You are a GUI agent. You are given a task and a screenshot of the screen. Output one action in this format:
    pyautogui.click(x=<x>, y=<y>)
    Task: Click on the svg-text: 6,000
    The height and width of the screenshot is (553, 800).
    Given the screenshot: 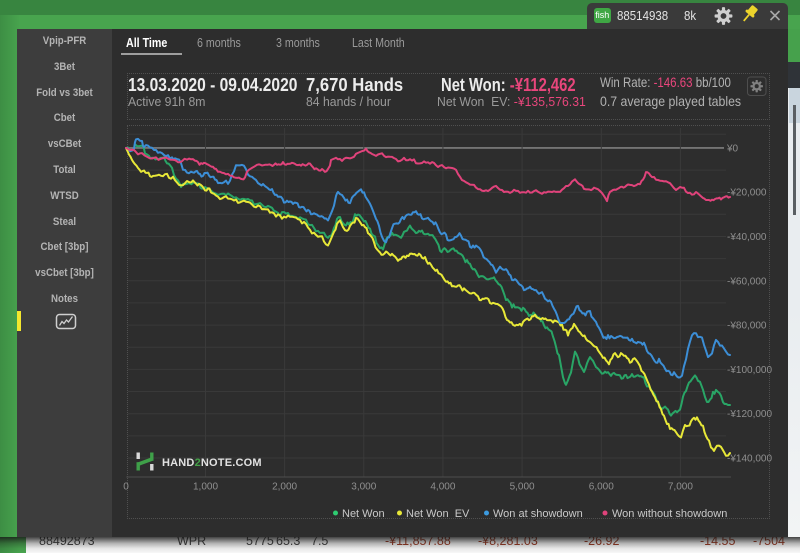 What is the action you would take?
    pyautogui.click(x=601, y=487)
    